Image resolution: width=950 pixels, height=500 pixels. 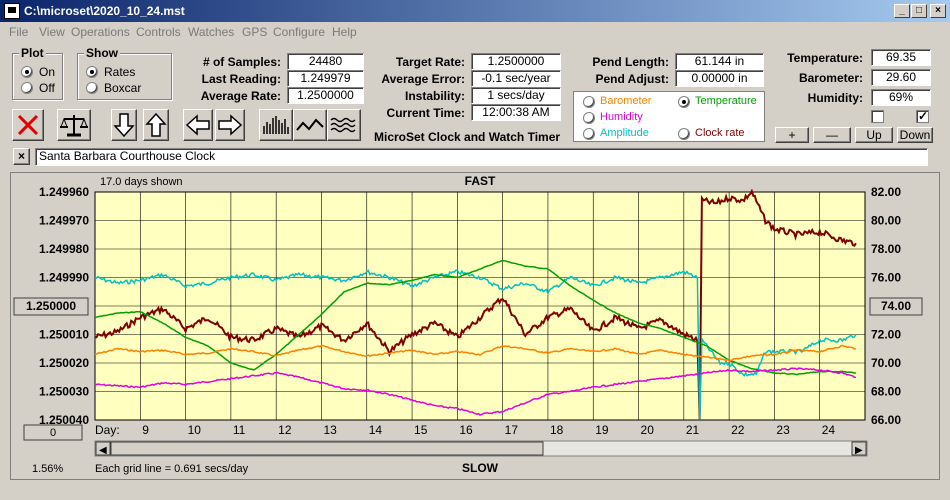 What do you see at coordinates (47, 72) in the screenshot?
I see `plot-on-label: On` at bounding box center [47, 72].